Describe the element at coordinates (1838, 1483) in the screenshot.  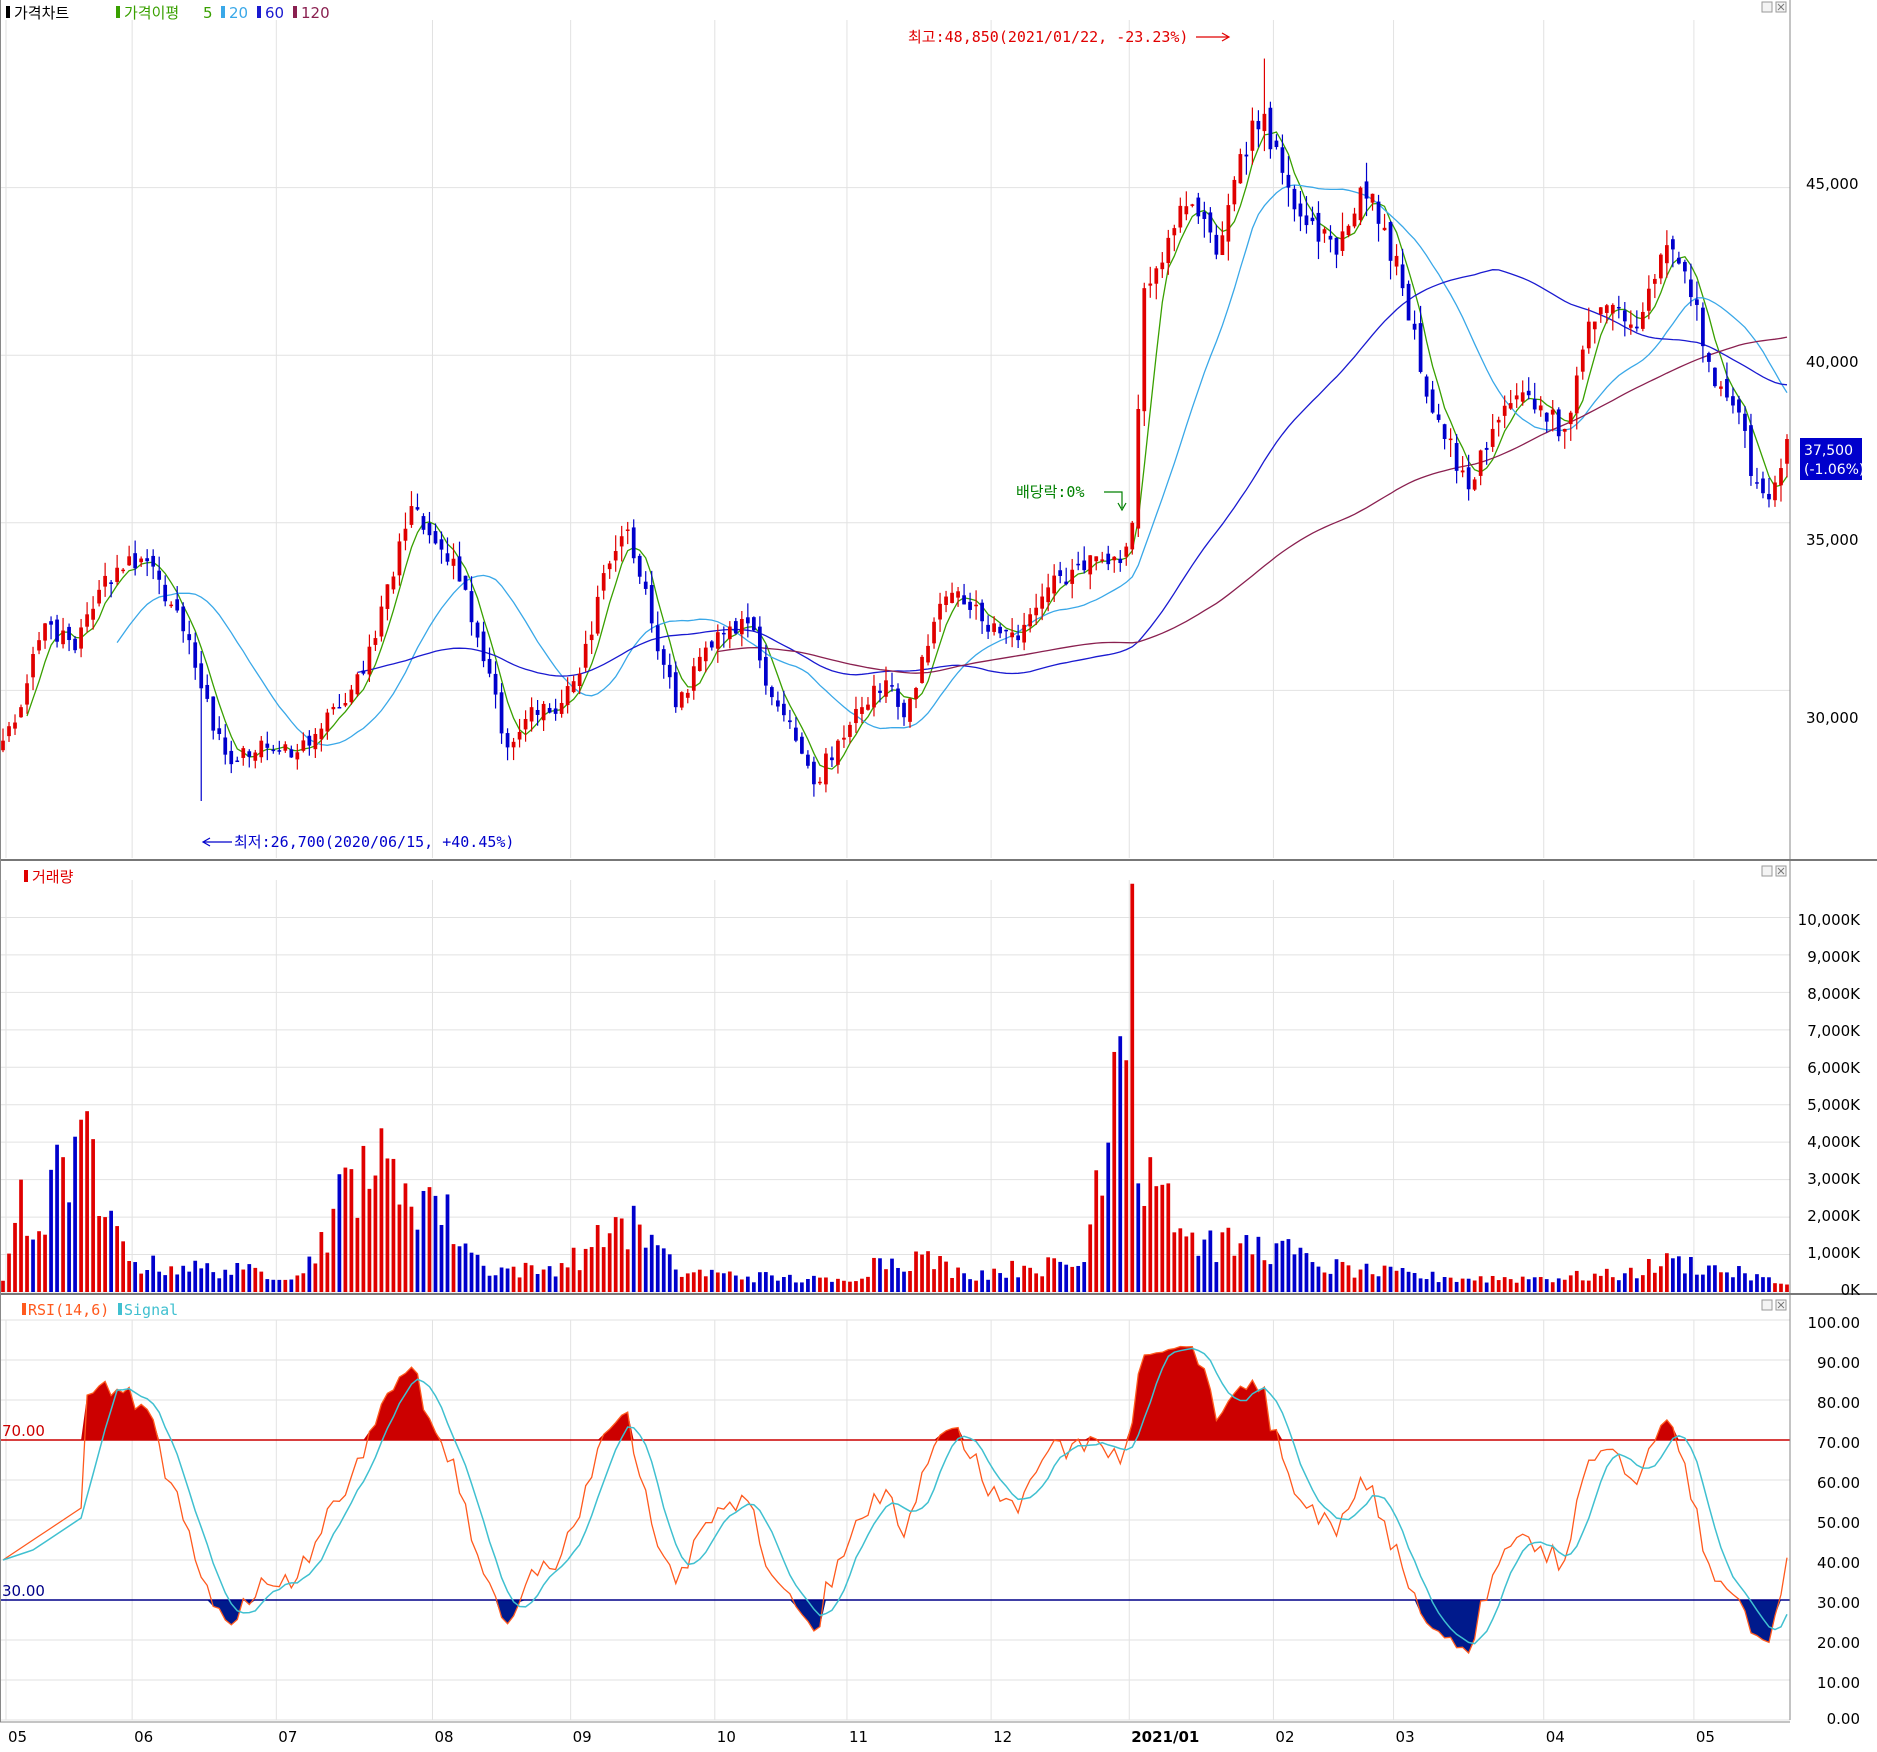
I see `rsi-y-tick: 60.00` at that location.